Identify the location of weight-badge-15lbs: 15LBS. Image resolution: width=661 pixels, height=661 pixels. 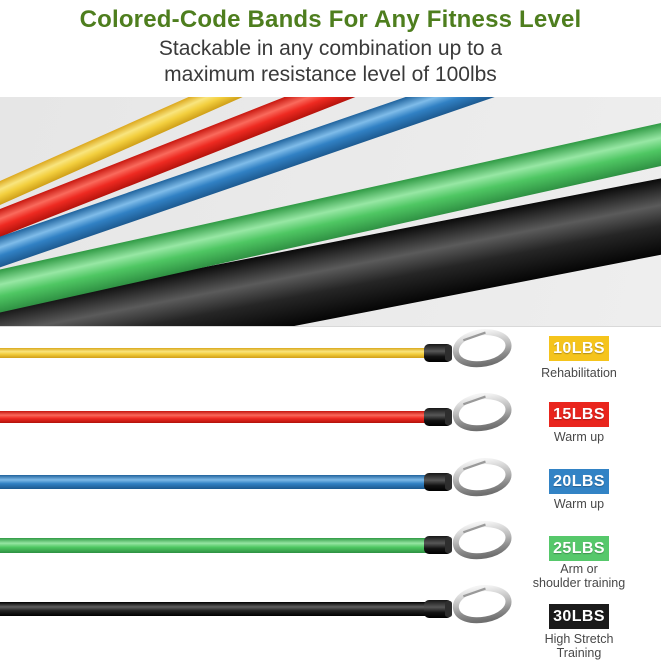
(579, 414).